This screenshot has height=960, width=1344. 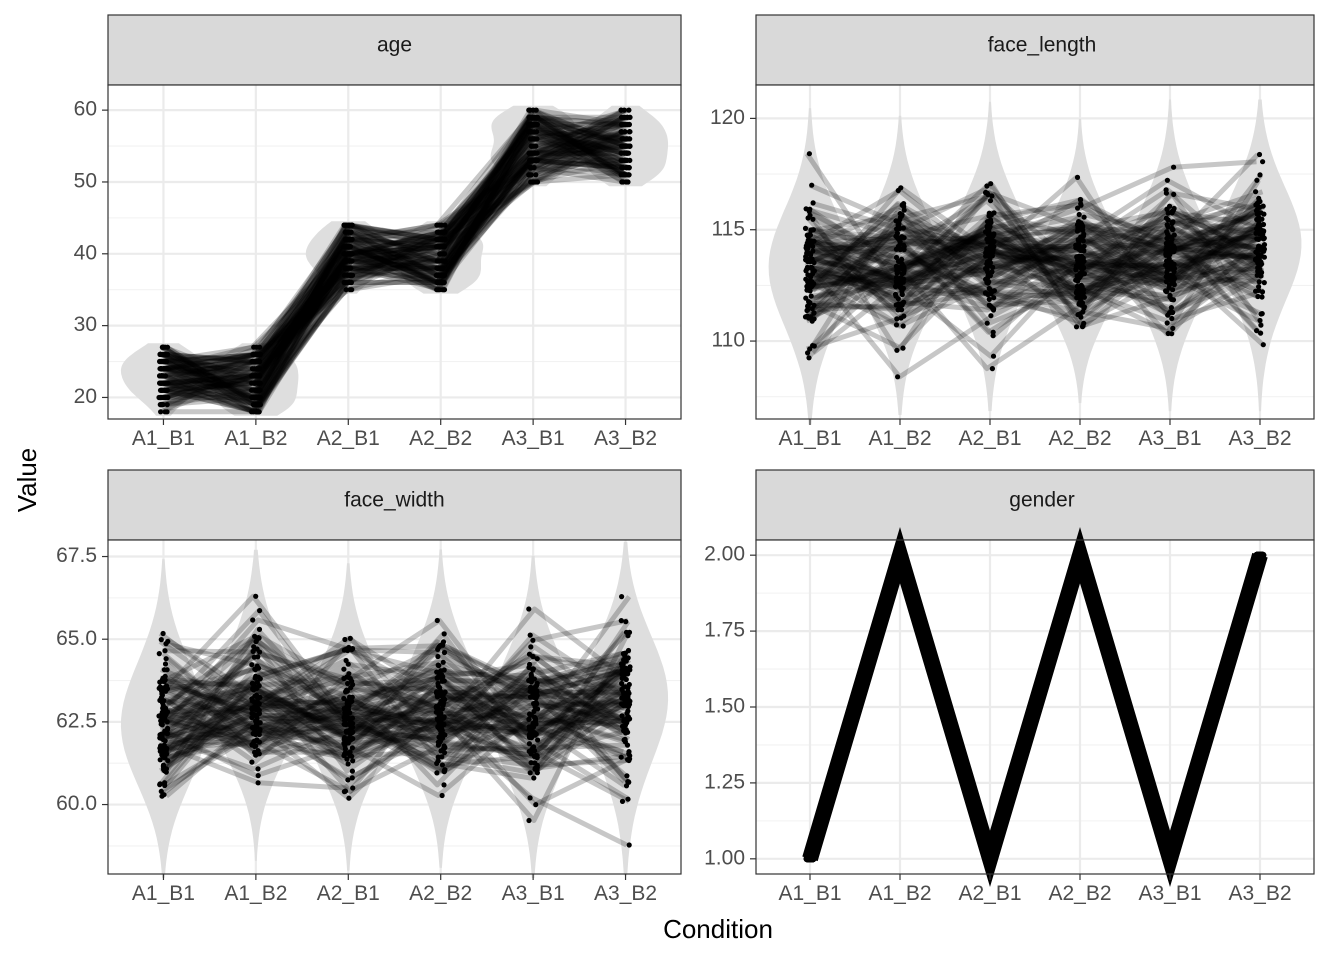 What do you see at coordinates (256, 379) in the screenshot?
I see `violin-A1_B2` at bounding box center [256, 379].